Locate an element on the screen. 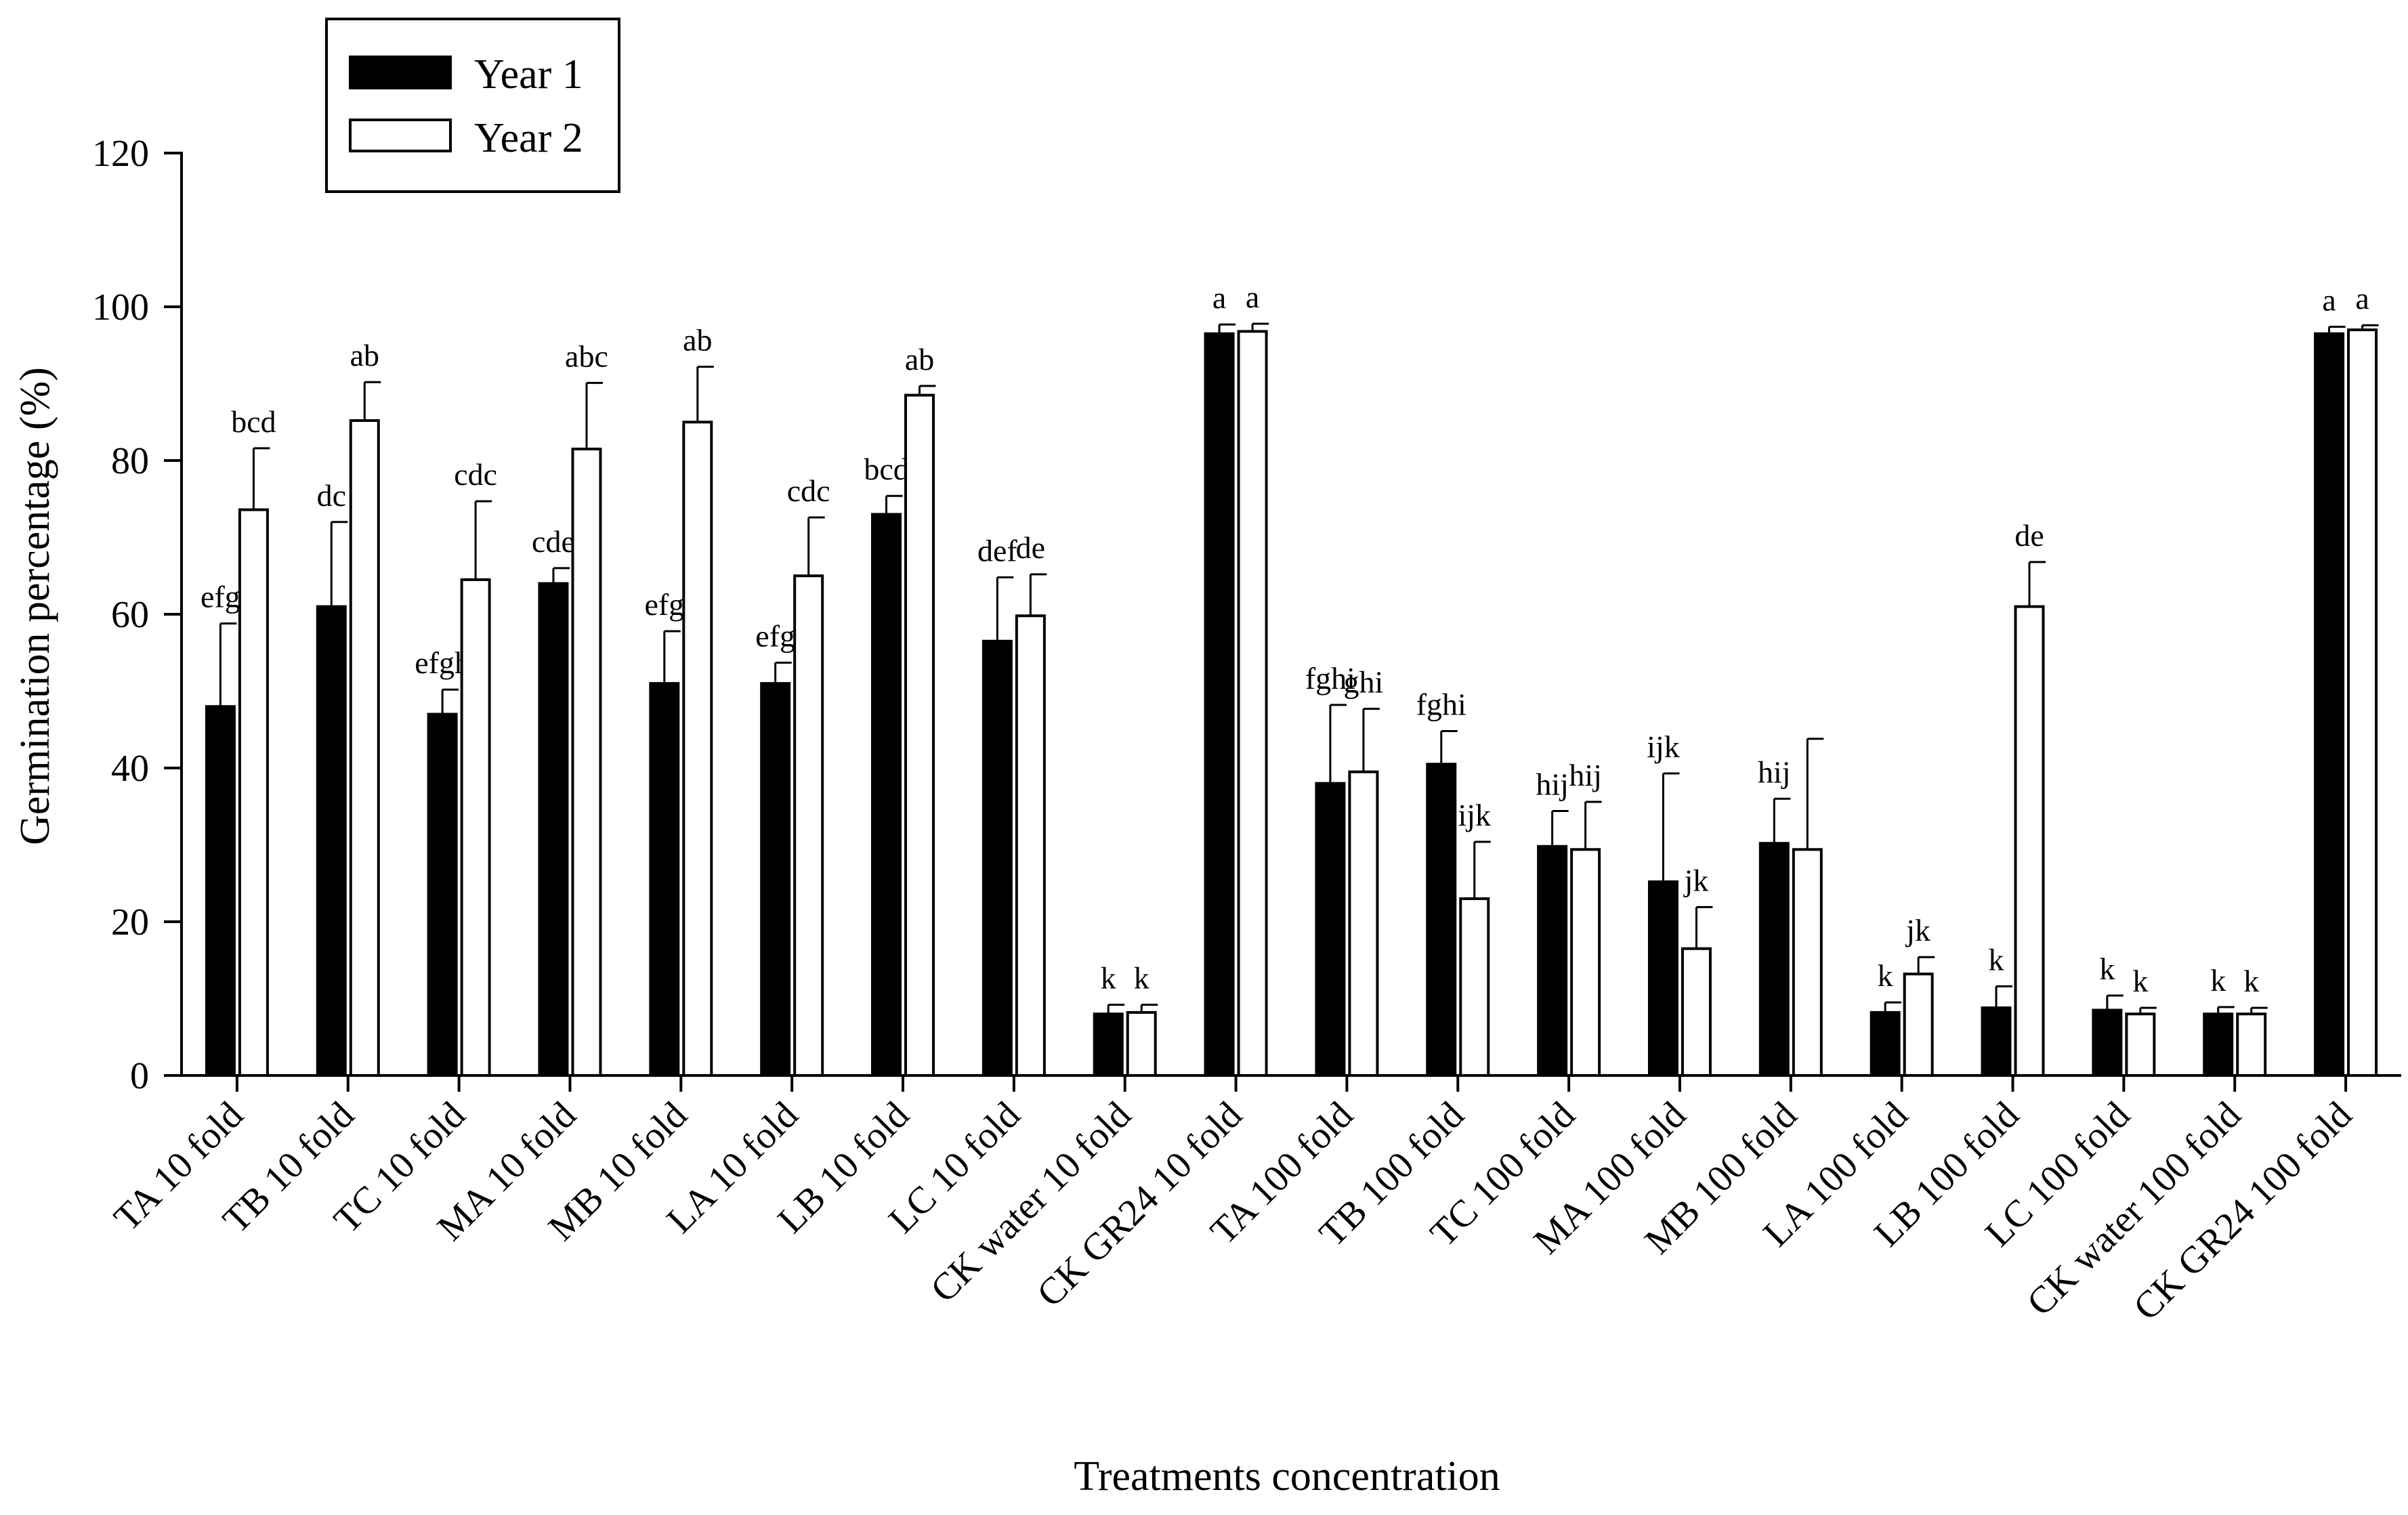  legend-label-year-2: Year 2 is located at coordinates (528, 138).